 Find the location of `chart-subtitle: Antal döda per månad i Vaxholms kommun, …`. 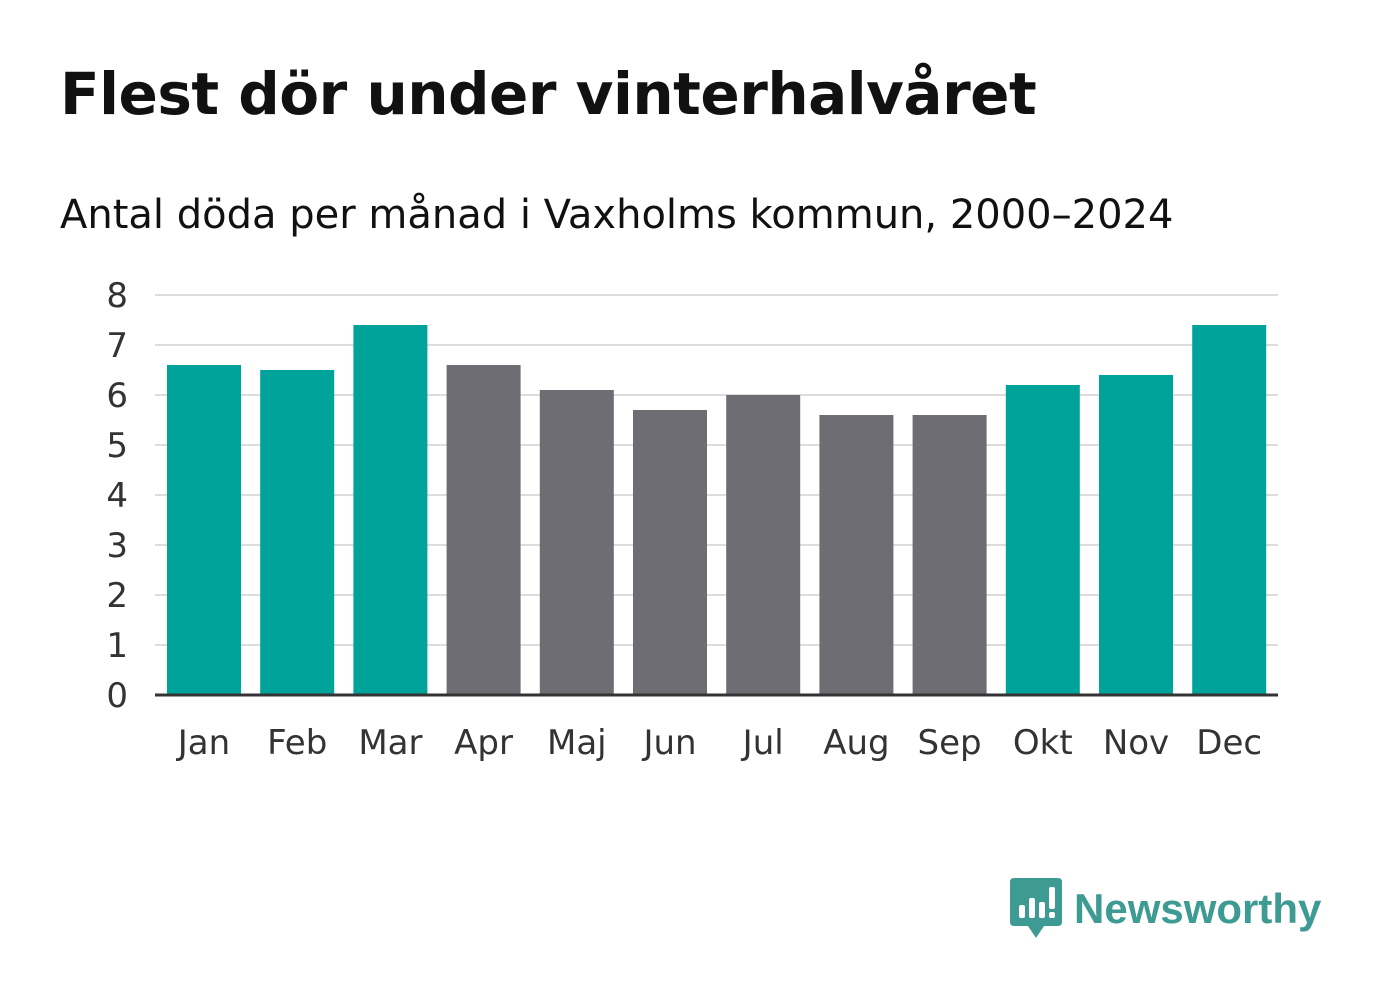

chart-subtitle: Antal döda per månad i Vaxholms kommun, … is located at coordinates (617, 215).